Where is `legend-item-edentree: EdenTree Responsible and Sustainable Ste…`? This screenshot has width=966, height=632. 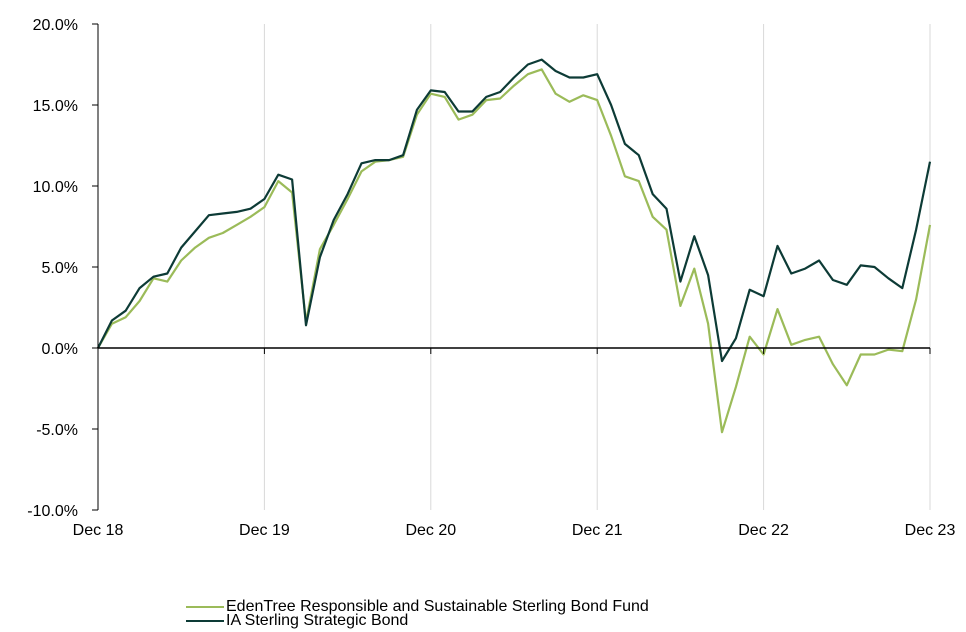 legend-item-edentree: EdenTree Responsible and Sustainable Ste… is located at coordinates (417, 607).